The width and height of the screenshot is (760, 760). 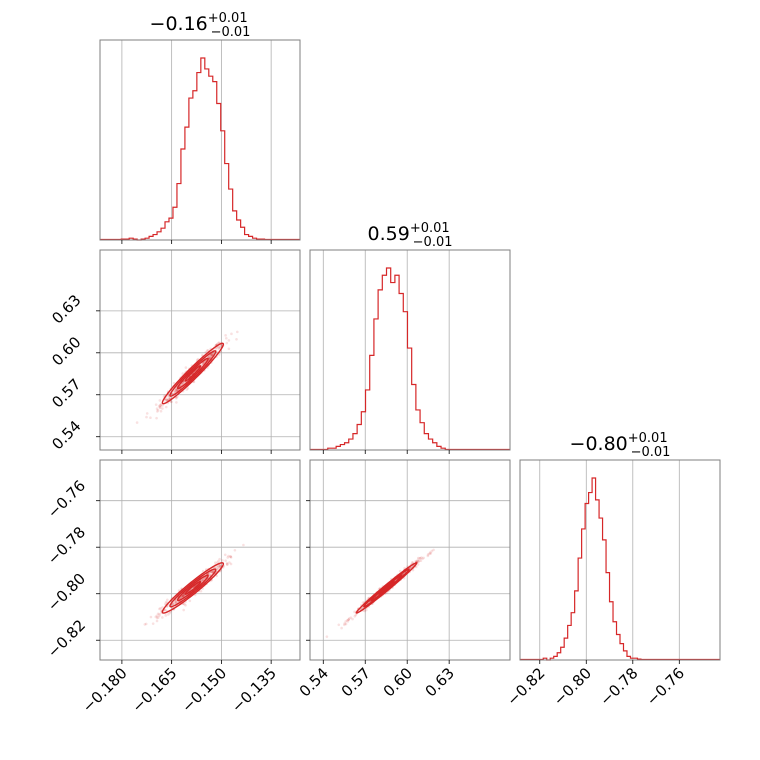 I want to click on x-tick-label: −0.180, so click(x=105, y=690).